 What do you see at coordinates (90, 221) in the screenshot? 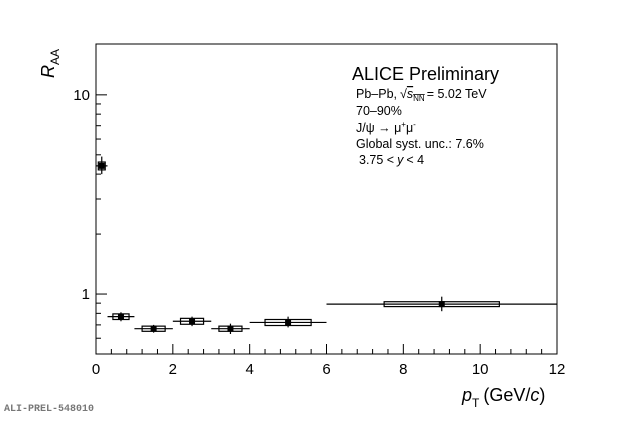
I see `y-axis-ticks: 1 10` at bounding box center [90, 221].